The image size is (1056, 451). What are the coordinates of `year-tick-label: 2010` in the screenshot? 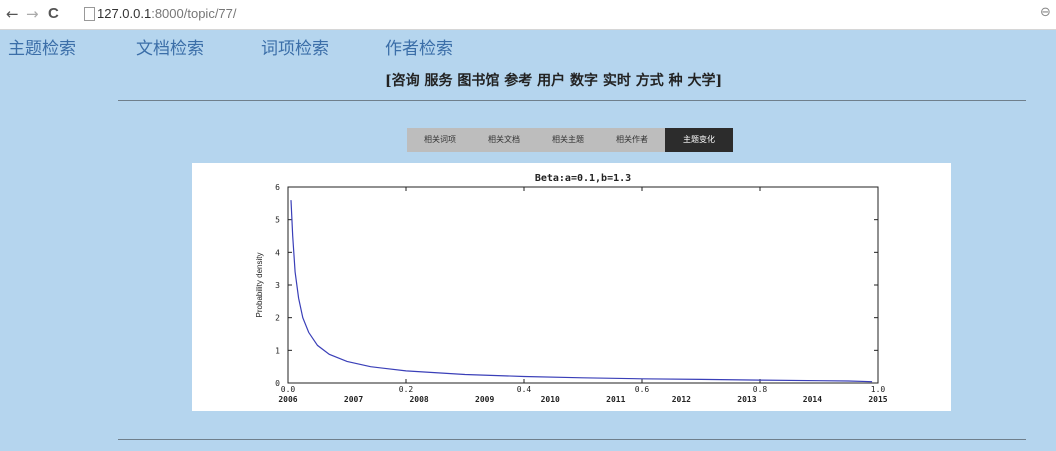 It's located at (550, 399).